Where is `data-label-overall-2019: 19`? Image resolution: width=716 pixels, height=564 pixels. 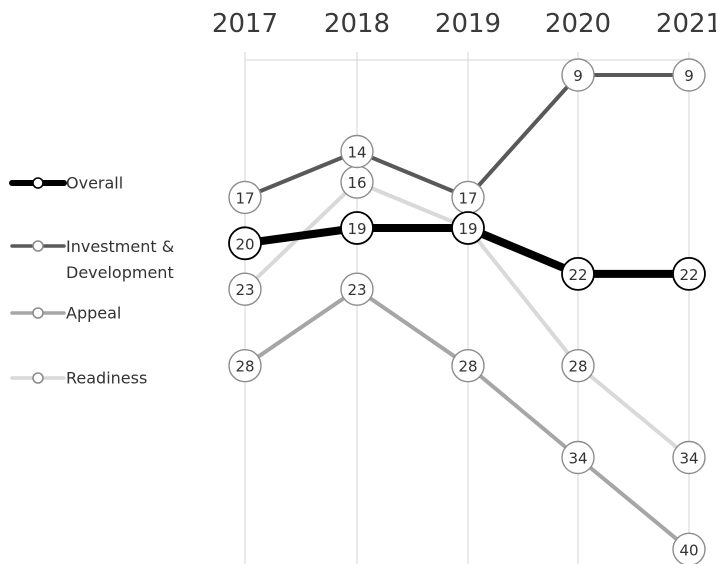 data-label-overall-2019: 19 is located at coordinates (467, 229).